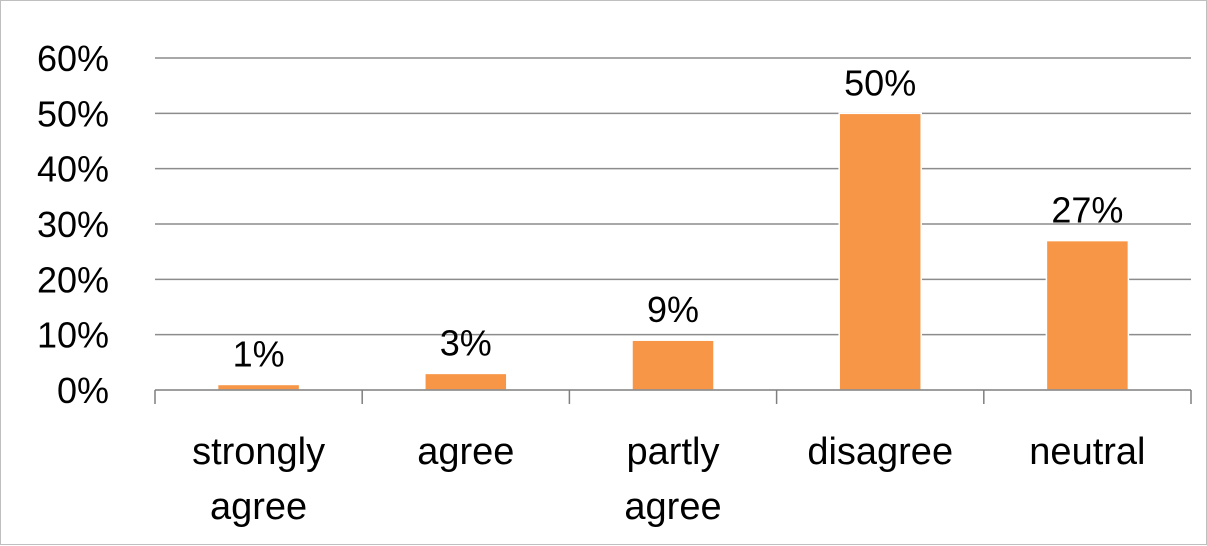  What do you see at coordinates (258, 452) in the screenshot?
I see `category-label-line: strongly` at bounding box center [258, 452].